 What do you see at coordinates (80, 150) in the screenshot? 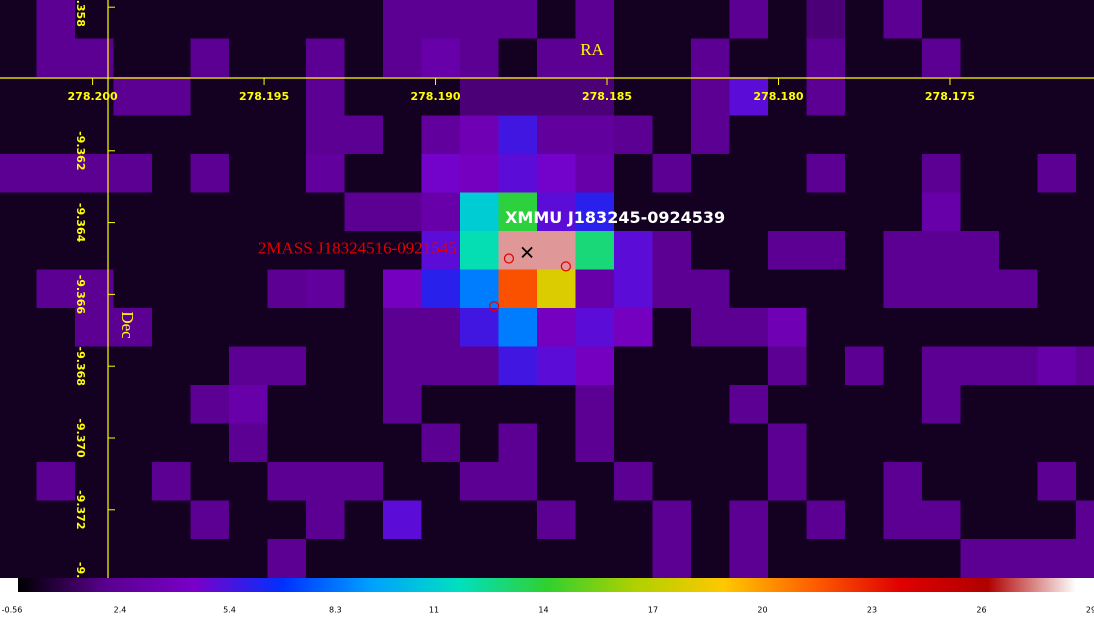
I see `y-tick-label: -9.362` at bounding box center [80, 150].